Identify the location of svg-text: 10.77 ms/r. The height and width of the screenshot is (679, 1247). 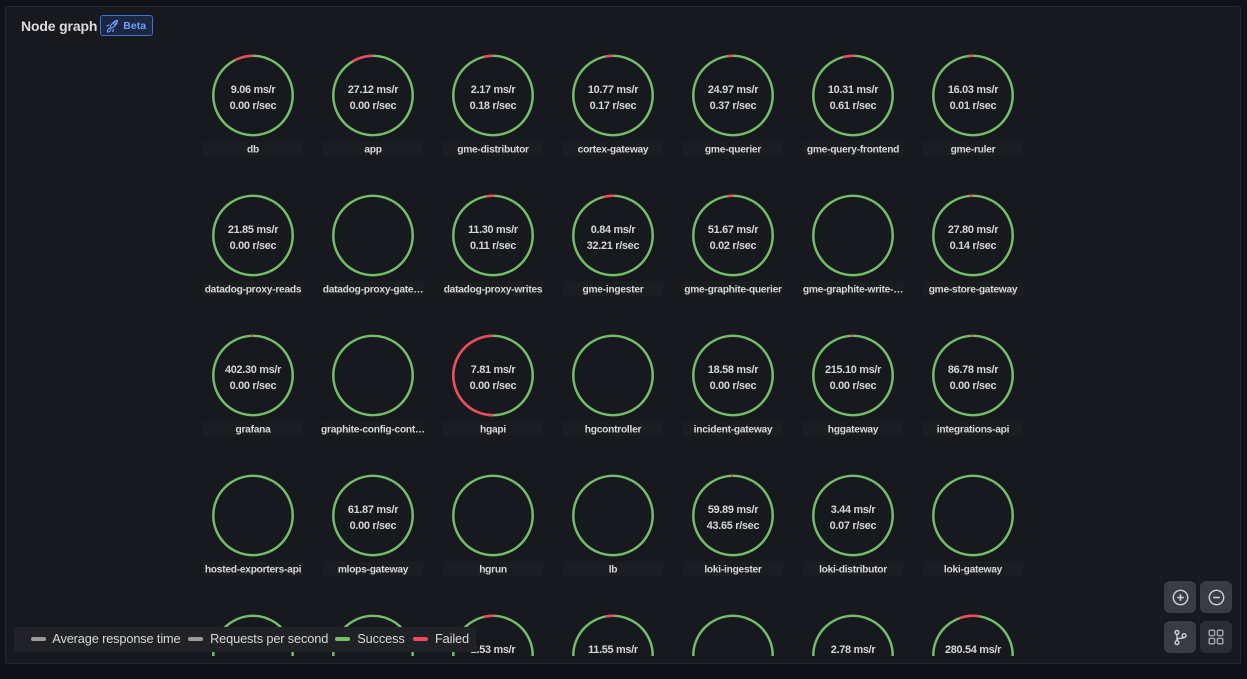
(613, 90).